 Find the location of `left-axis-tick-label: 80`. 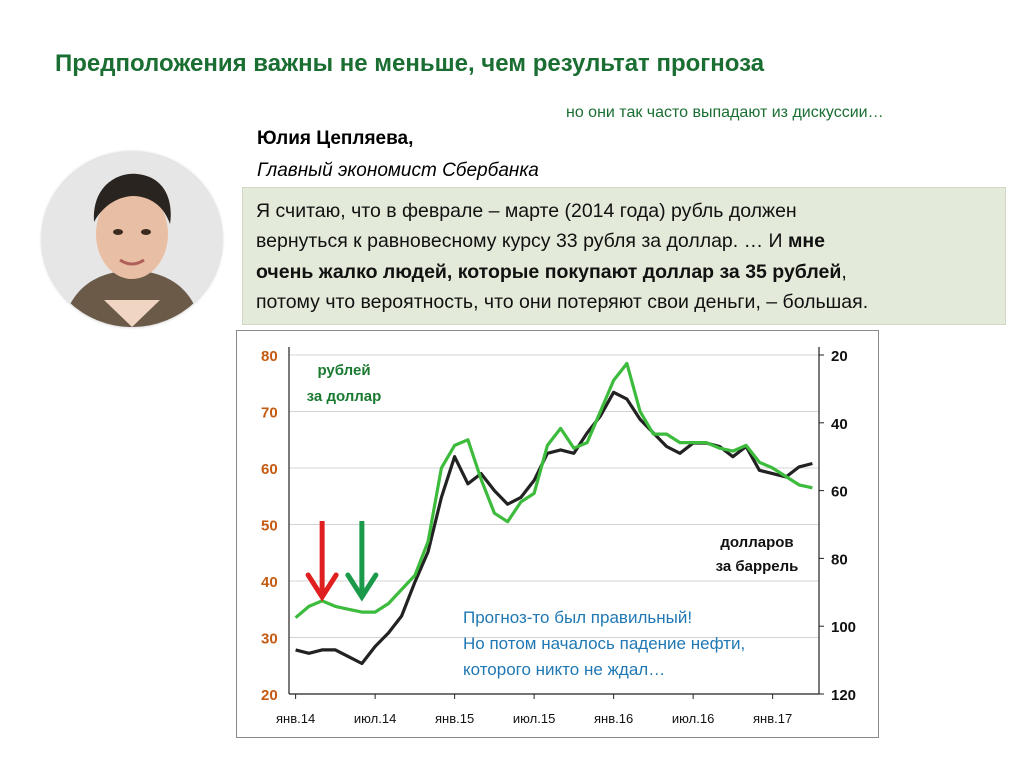

left-axis-tick-label: 80 is located at coordinates (269, 356).